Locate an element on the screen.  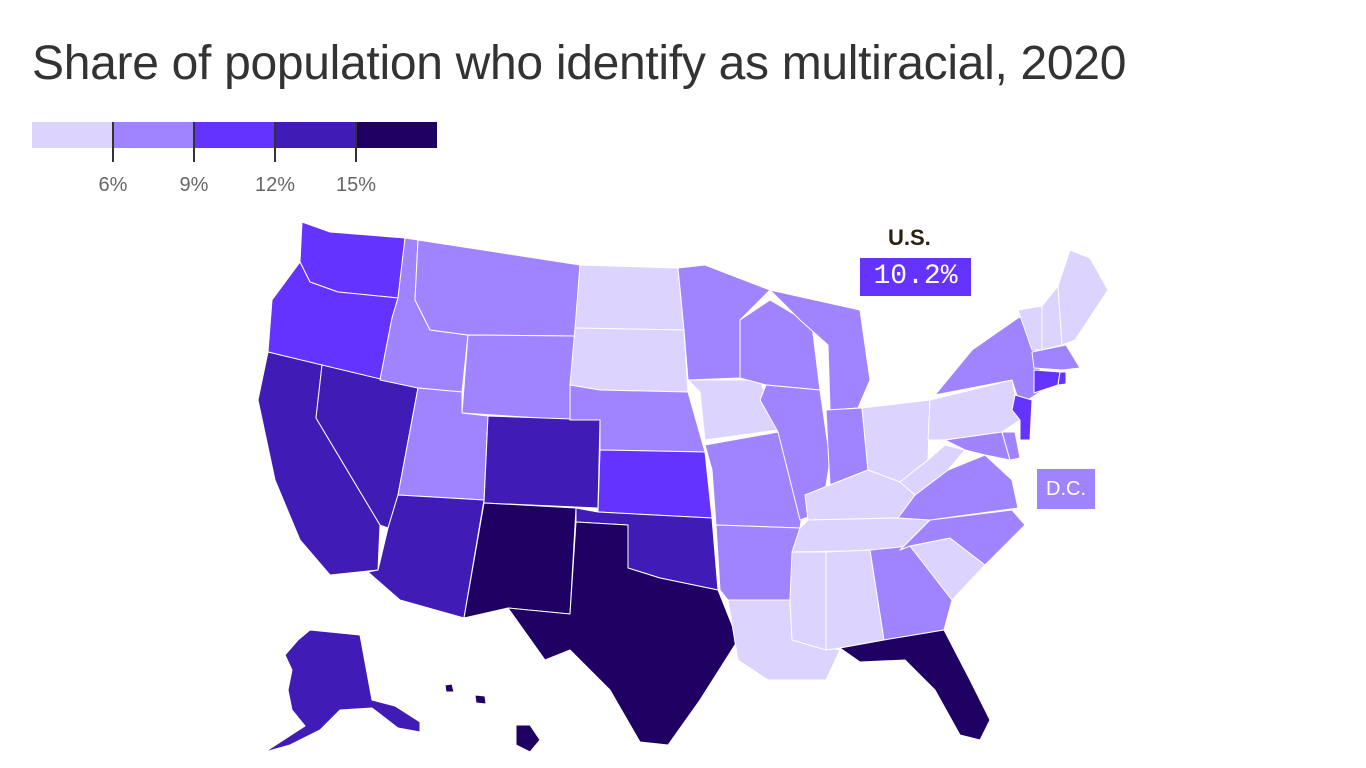
state-sd is located at coordinates (629, 360).